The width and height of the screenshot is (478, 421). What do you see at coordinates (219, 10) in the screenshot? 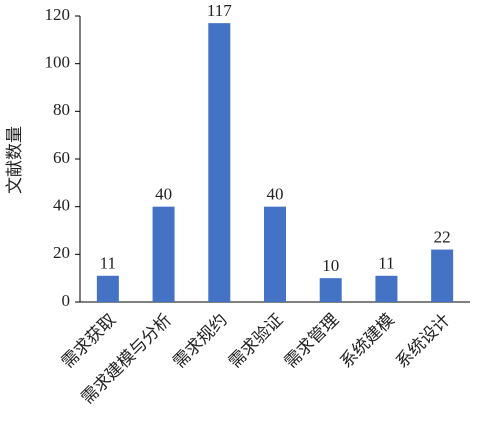
I see `data-label: 117` at bounding box center [219, 10].